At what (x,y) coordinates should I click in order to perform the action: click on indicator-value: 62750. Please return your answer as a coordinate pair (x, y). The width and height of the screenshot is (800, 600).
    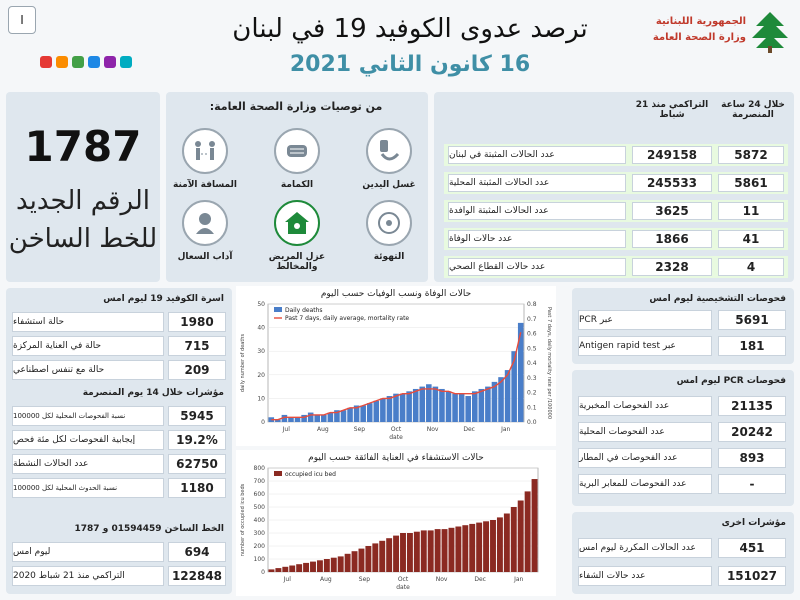
    Looking at the image, I should click on (197, 464).